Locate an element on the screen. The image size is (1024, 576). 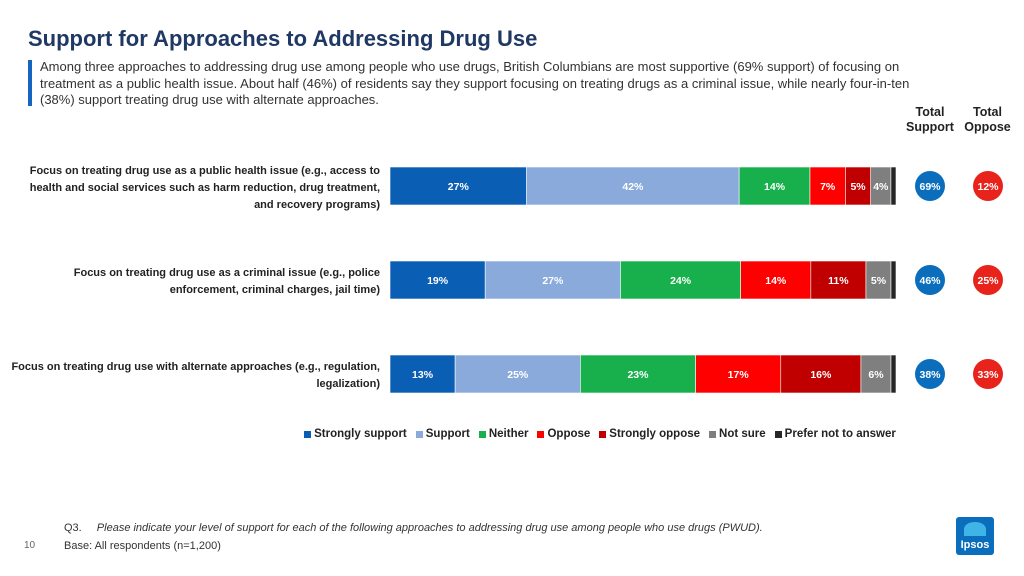
legend-label-neither: Neither is located at coordinates (508, 434).